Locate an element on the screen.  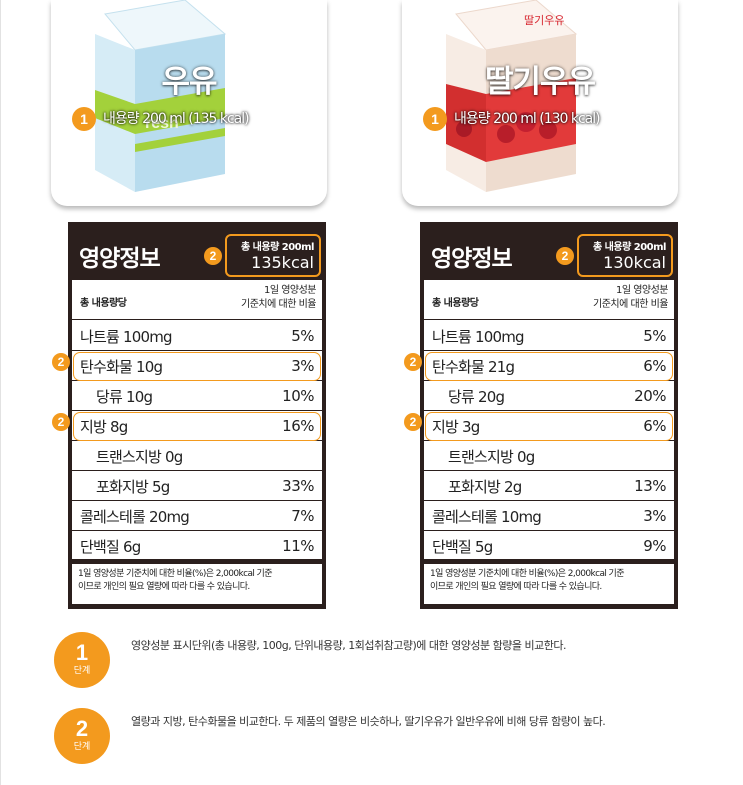
table-row: 포화지방 5g 33% is located at coordinates (197, 486).